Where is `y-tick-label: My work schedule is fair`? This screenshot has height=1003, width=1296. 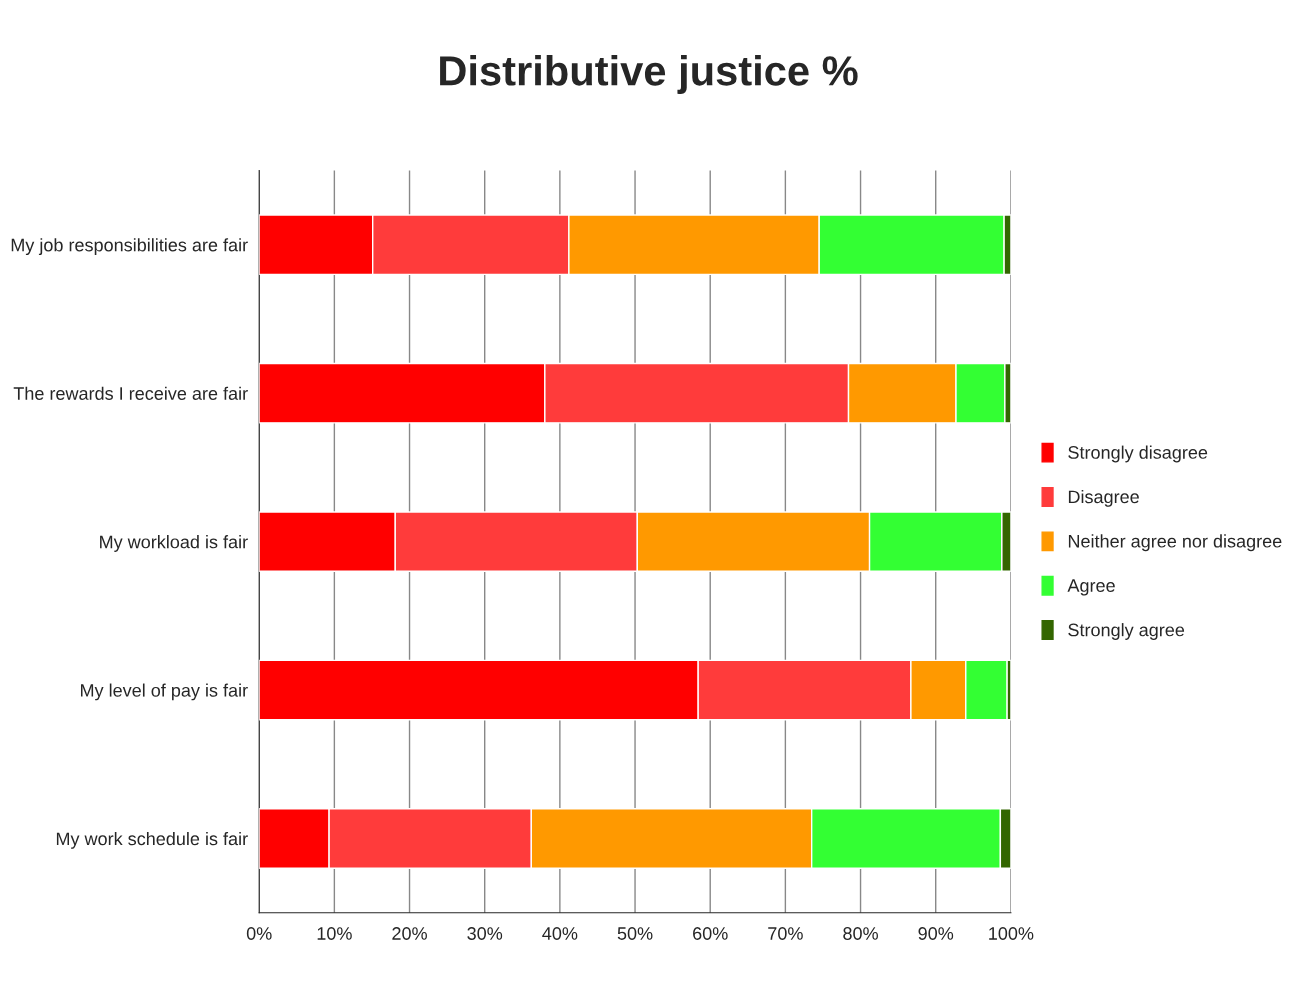 y-tick-label: My work schedule is fair is located at coordinates (152, 840).